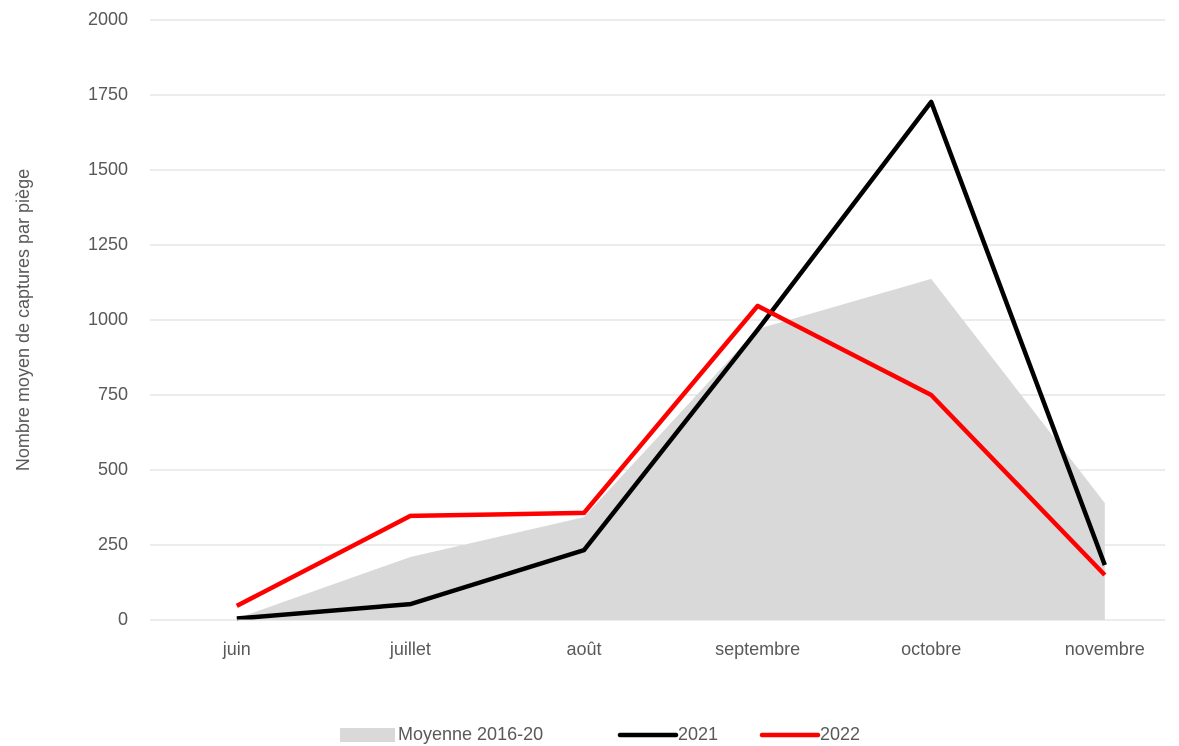  What do you see at coordinates (113, 544) in the screenshot?
I see `y-tick-label: 250` at bounding box center [113, 544].